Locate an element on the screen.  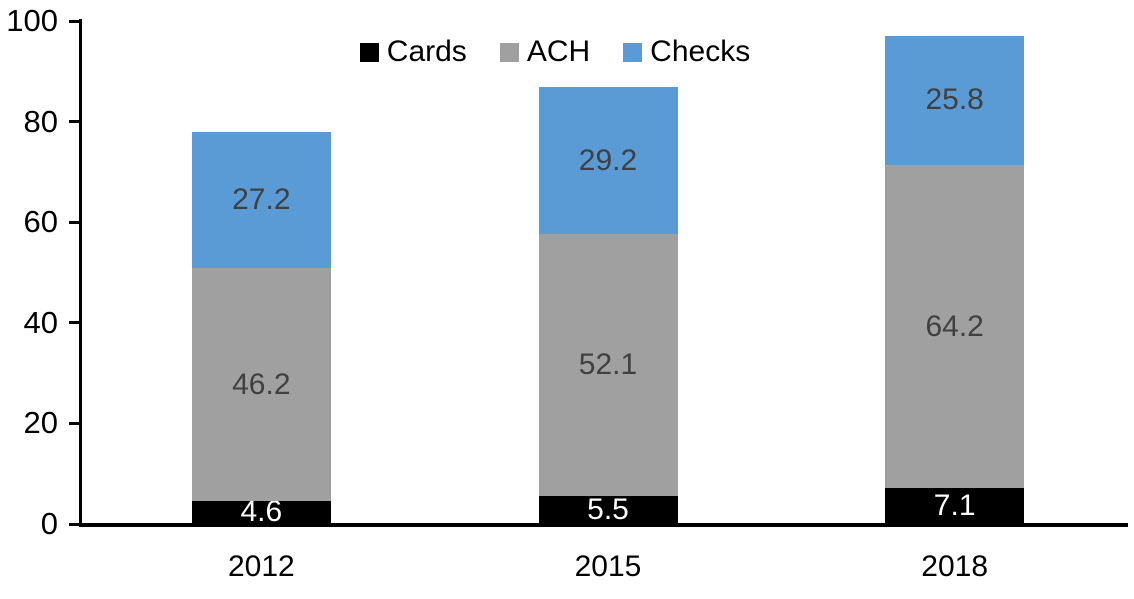
bar-value-label-2018-cards: 7.1 is located at coordinates (954, 506).